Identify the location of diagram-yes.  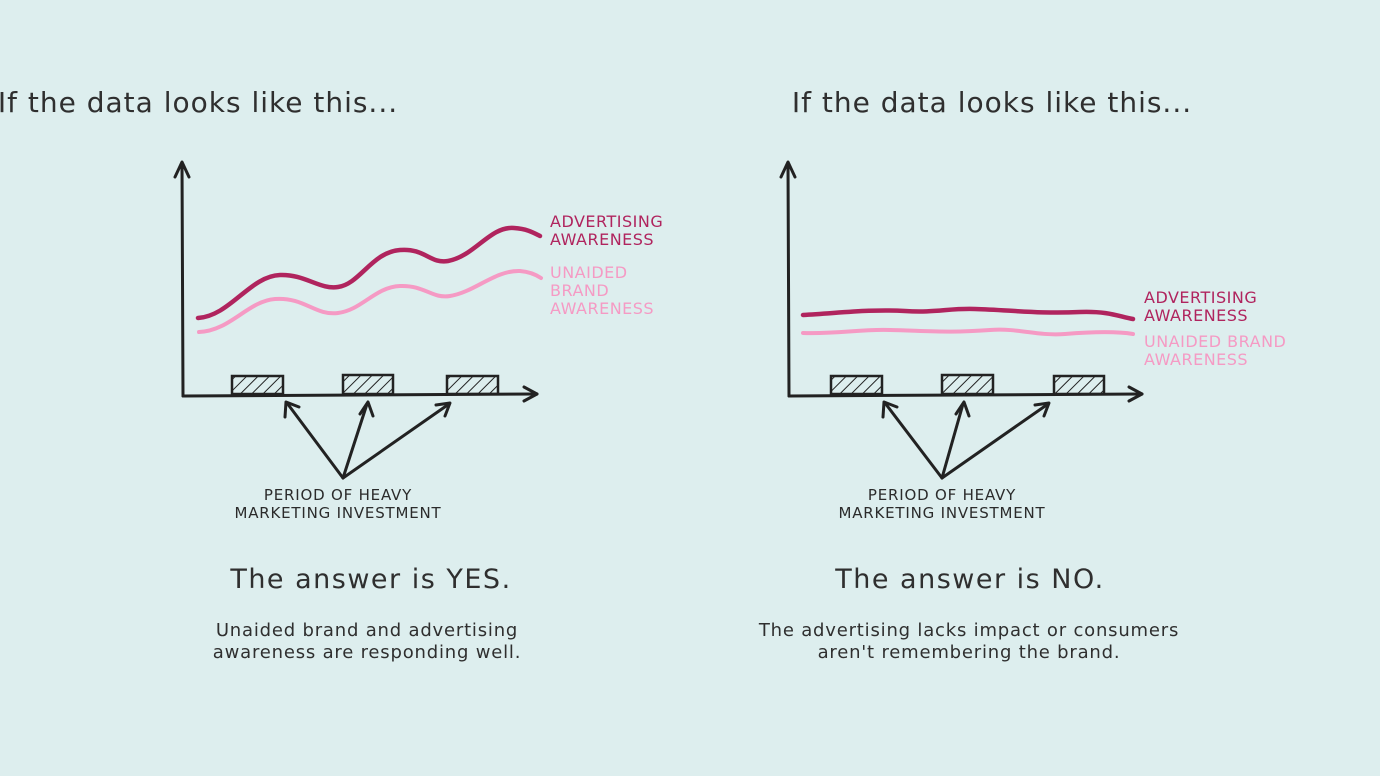
(358, 320).